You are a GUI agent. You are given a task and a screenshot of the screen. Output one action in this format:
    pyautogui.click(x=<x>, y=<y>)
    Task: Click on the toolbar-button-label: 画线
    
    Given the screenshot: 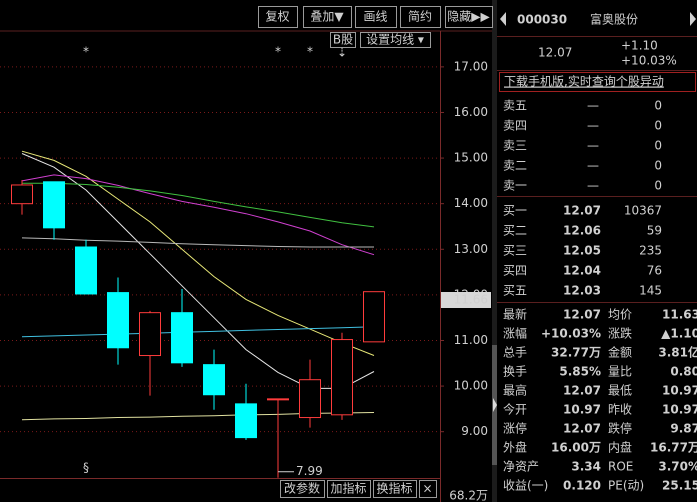 What is the action you would take?
    pyautogui.click(x=375, y=17)
    